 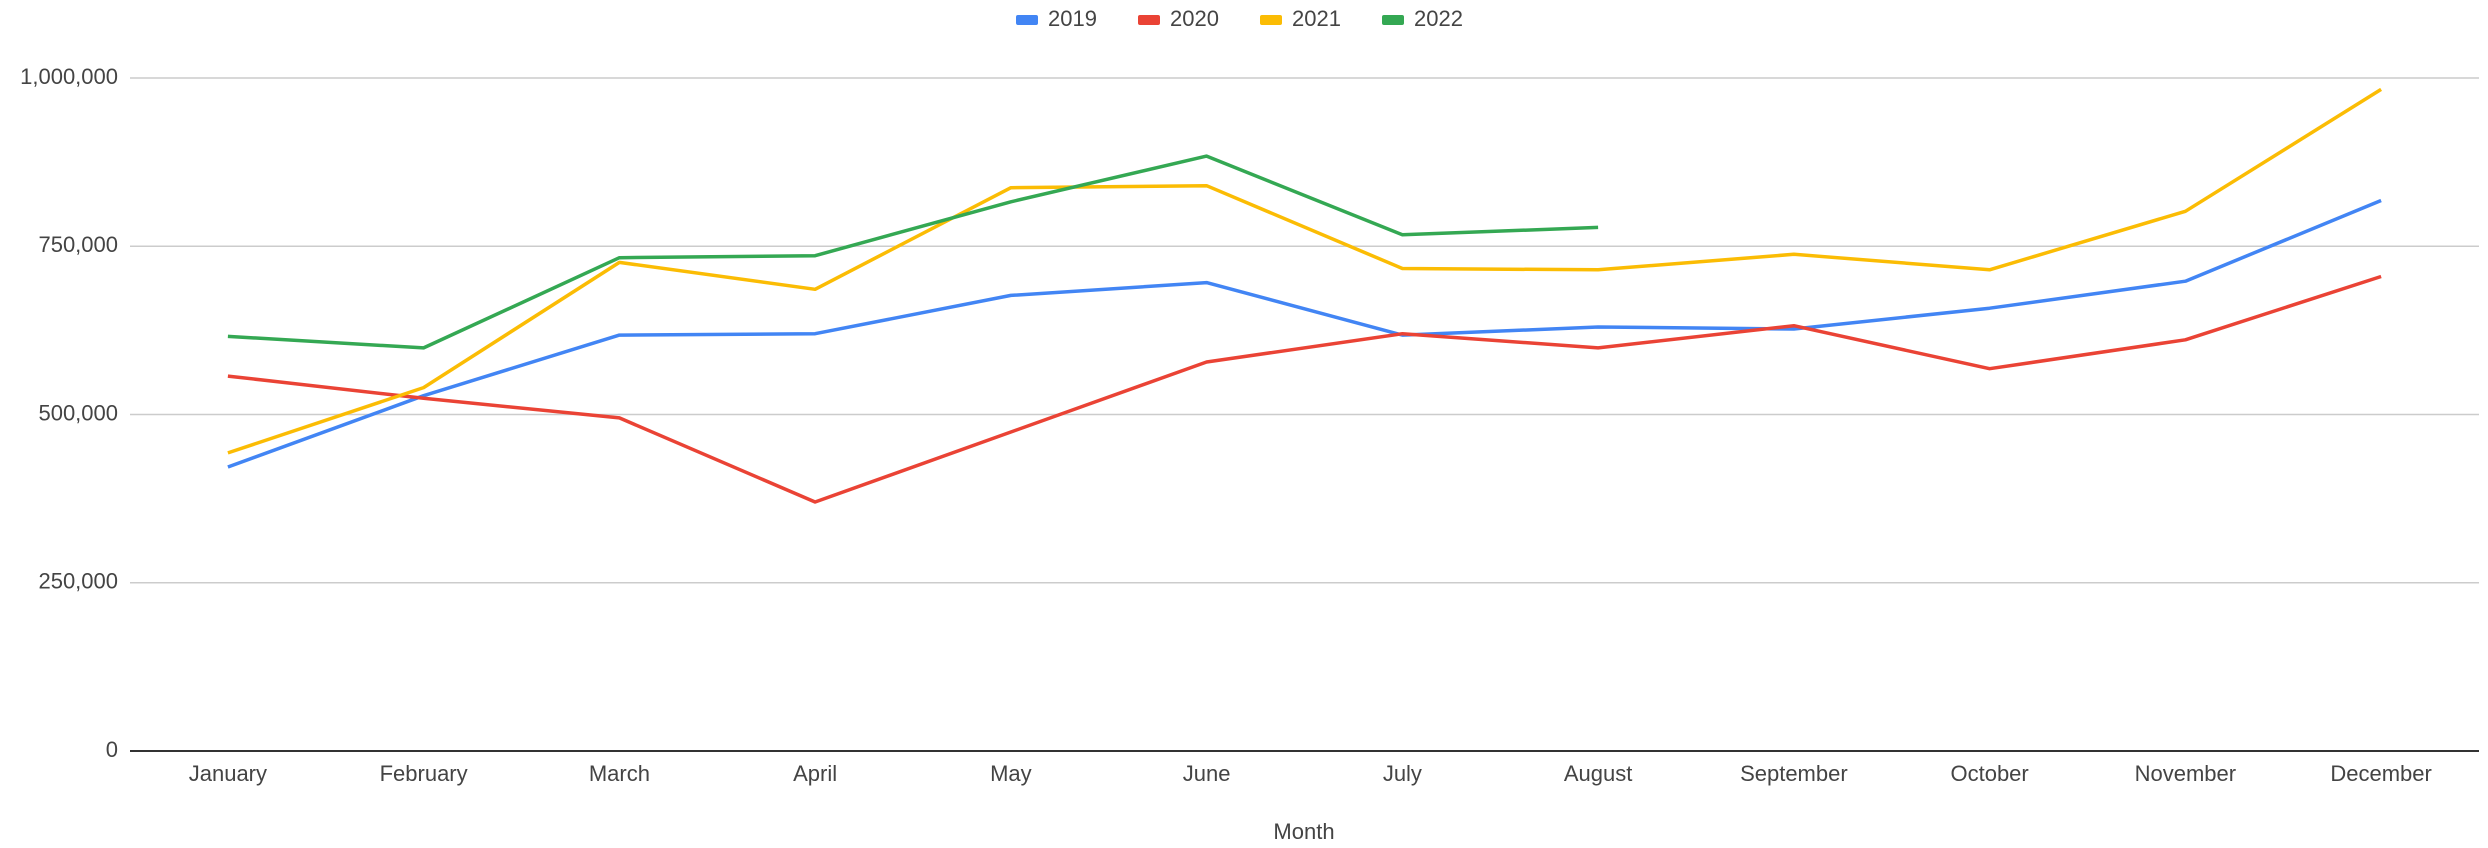 I want to click on x-tick-label: February, so click(x=424, y=773).